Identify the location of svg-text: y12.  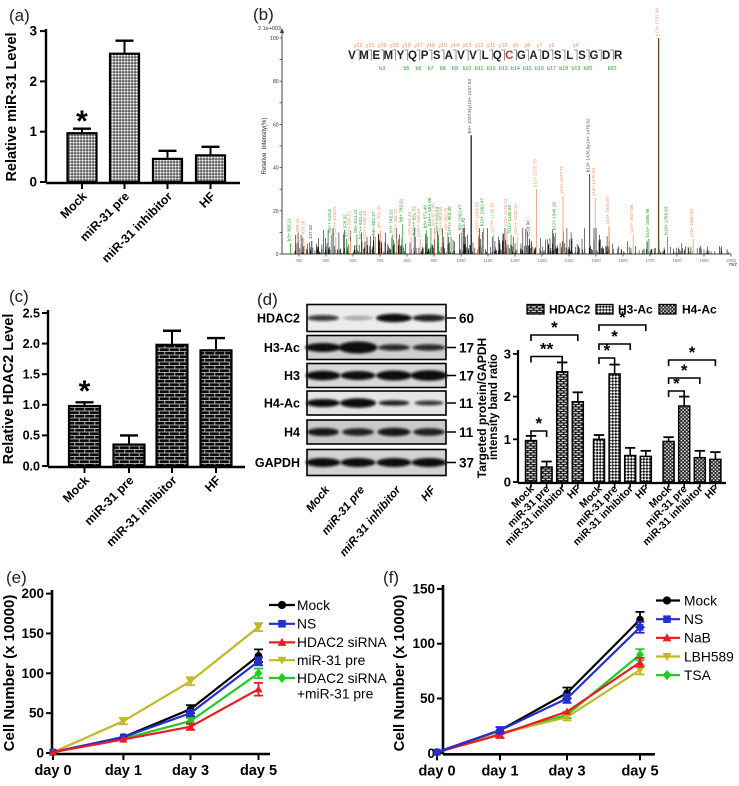
(479, 46).